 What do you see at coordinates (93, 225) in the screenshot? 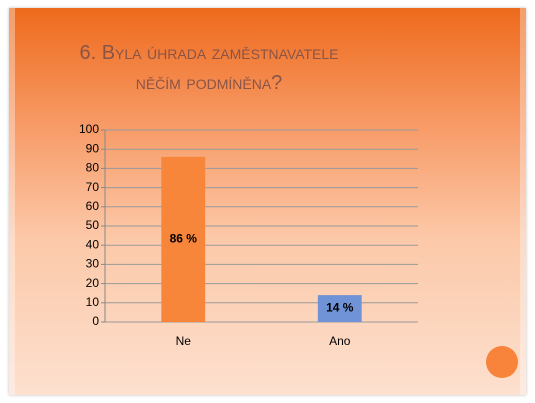
I see `y-tick-label: 50` at bounding box center [93, 225].